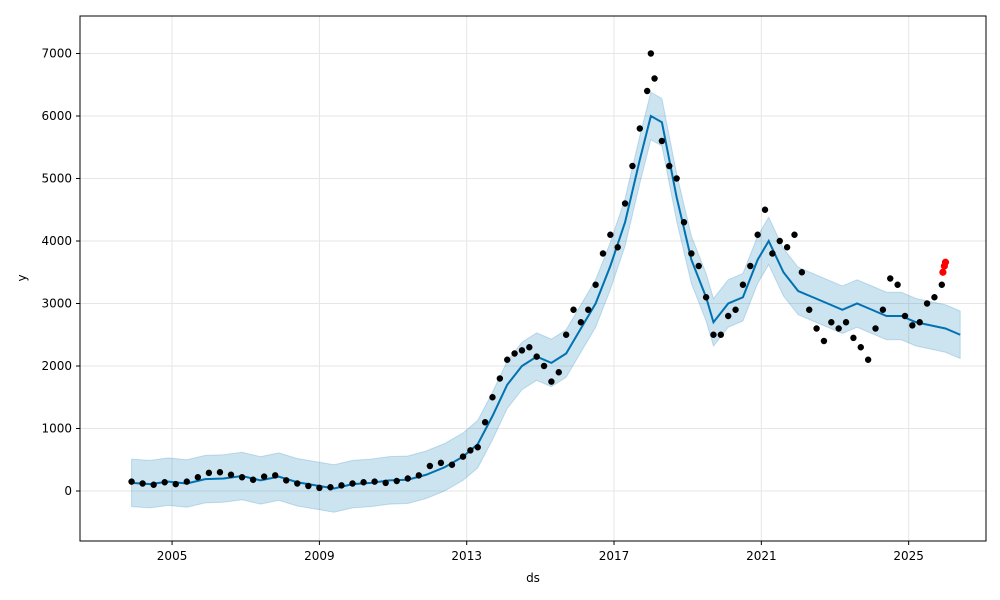 Image resolution: width=1000 pixels, height=600 pixels. What do you see at coordinates (944, 267) in the screenshot?
I see `highlight-points-layer` at bounding box center [944, 267].